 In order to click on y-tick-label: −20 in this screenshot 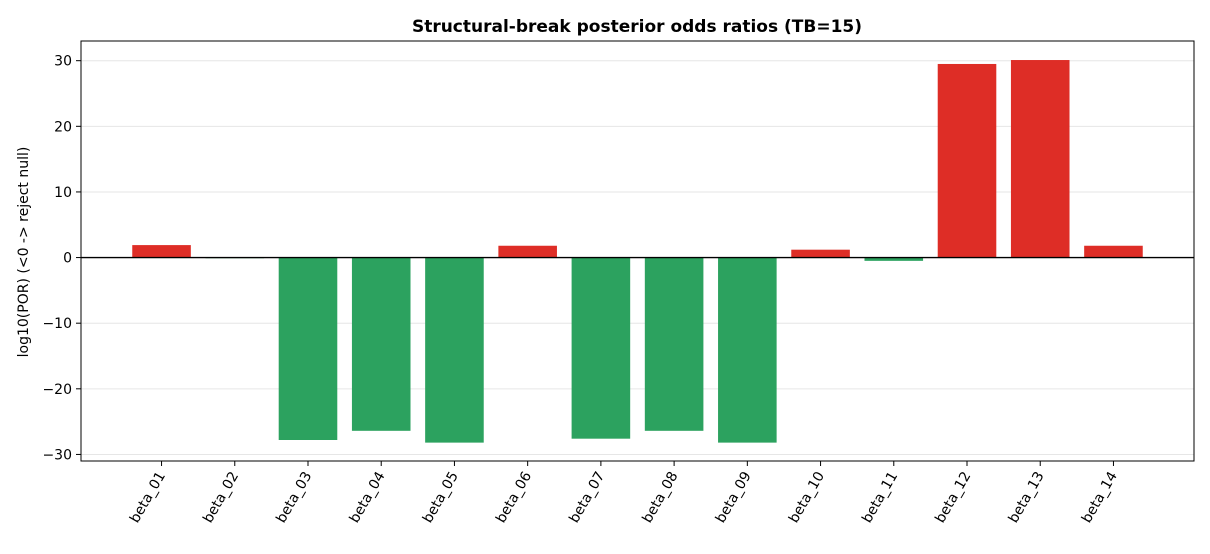, I will do `click(57, 390)`.